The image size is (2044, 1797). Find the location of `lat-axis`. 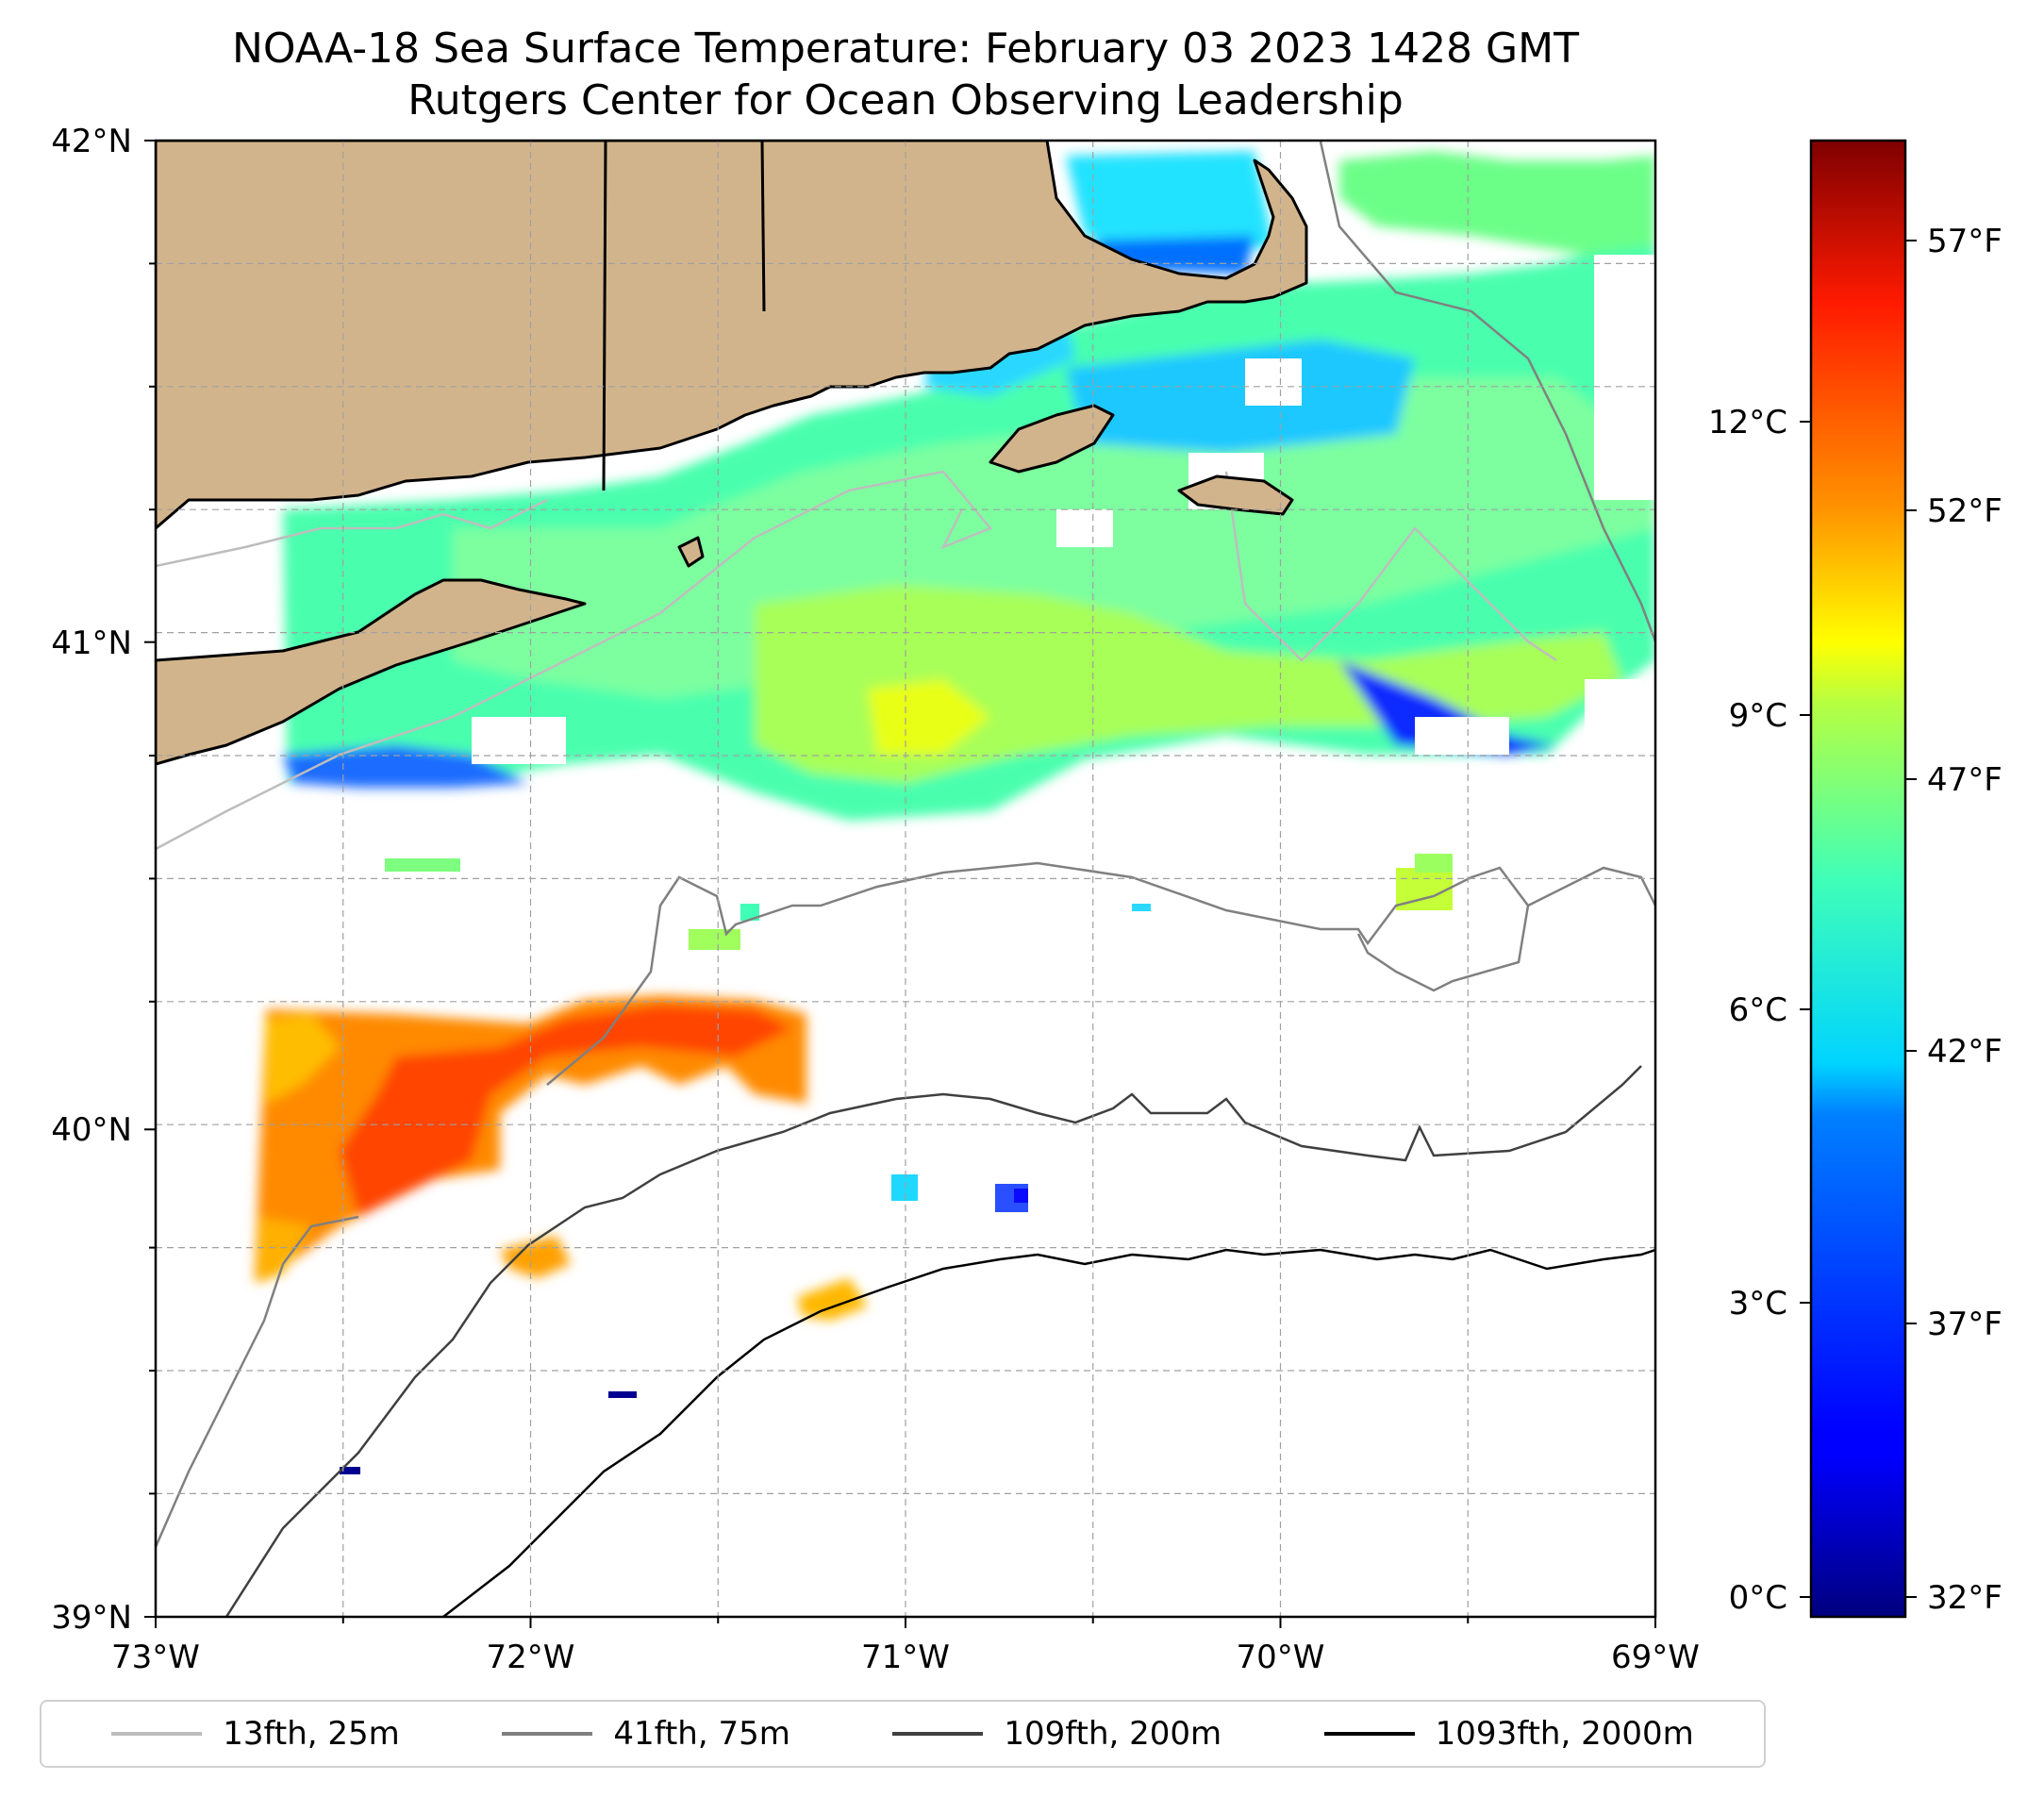

lat-axis is located at coordinates (150, 879).